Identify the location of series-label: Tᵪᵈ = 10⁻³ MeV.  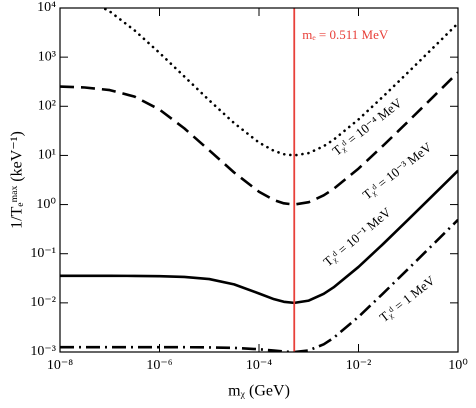
(397, 170).